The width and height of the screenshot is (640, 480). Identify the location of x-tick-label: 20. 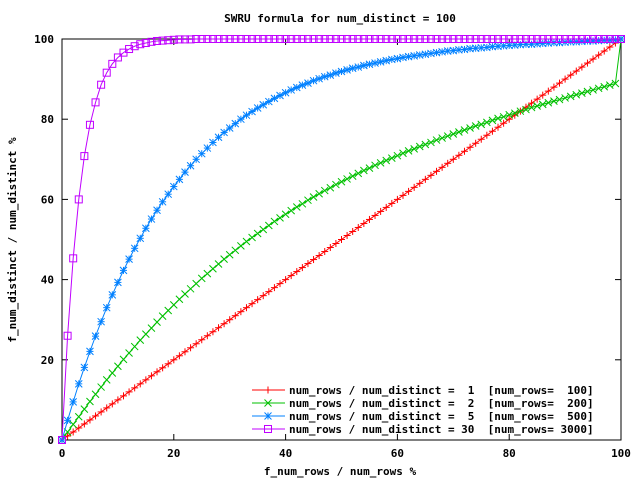
(173, 453).